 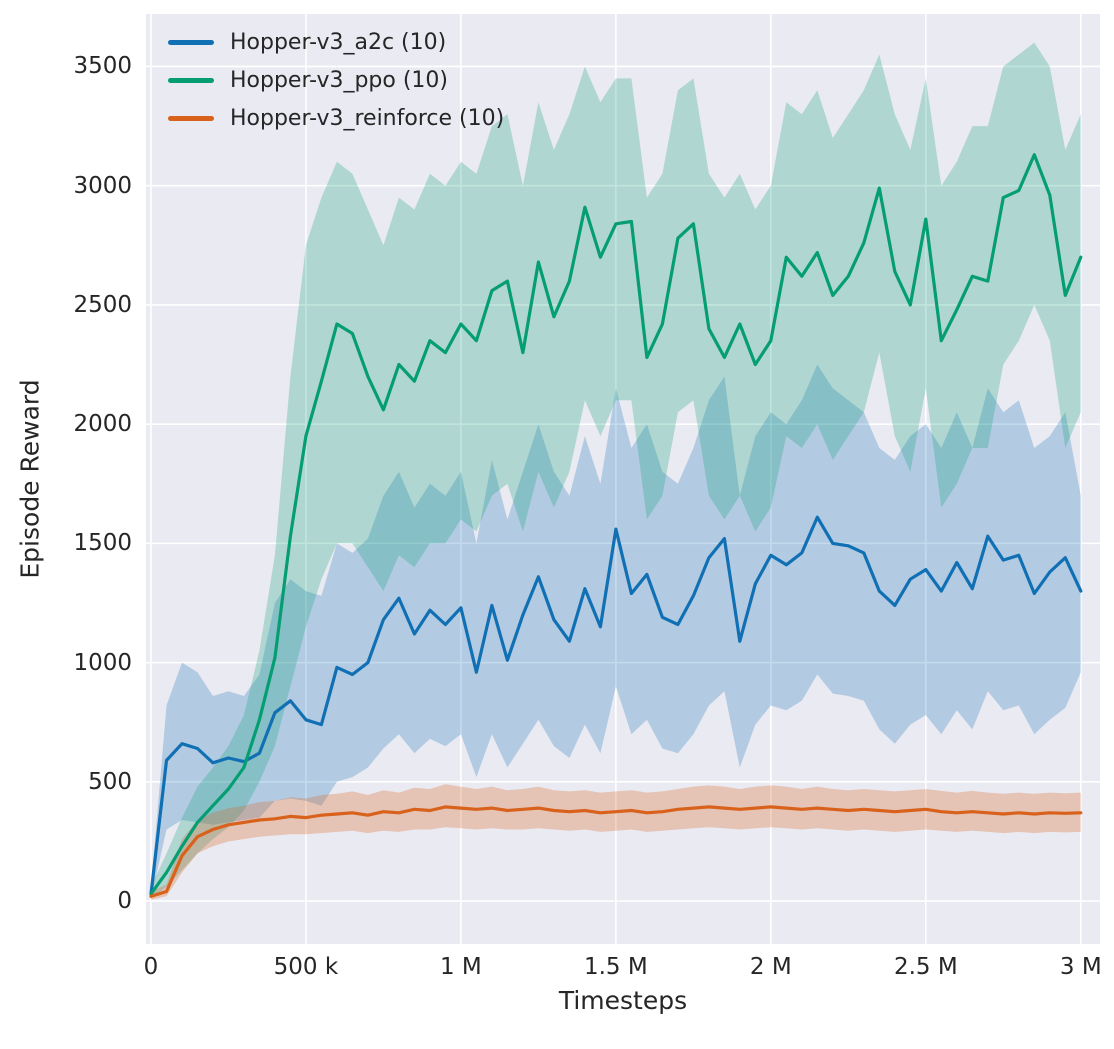 What do you see at coordinates (102, 304) in the screenshot?
I see `y-tick-label: 2500` at bounding box center [102, 304].